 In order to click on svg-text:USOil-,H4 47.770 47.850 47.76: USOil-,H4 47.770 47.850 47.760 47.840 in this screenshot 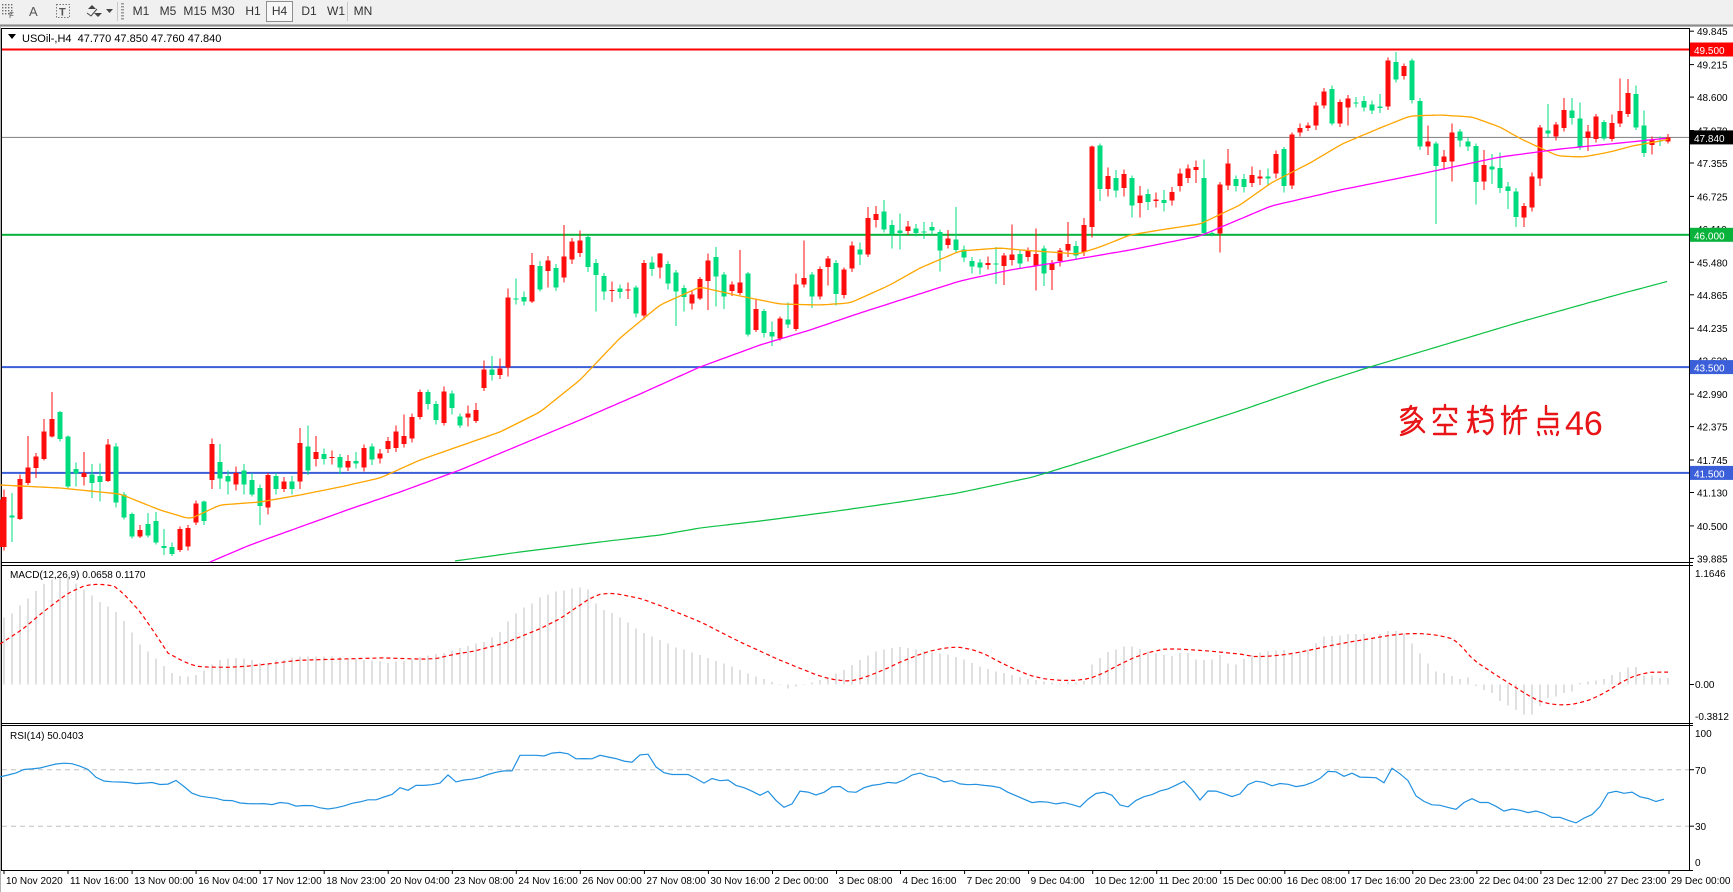, I will do `click(121, 39)`.